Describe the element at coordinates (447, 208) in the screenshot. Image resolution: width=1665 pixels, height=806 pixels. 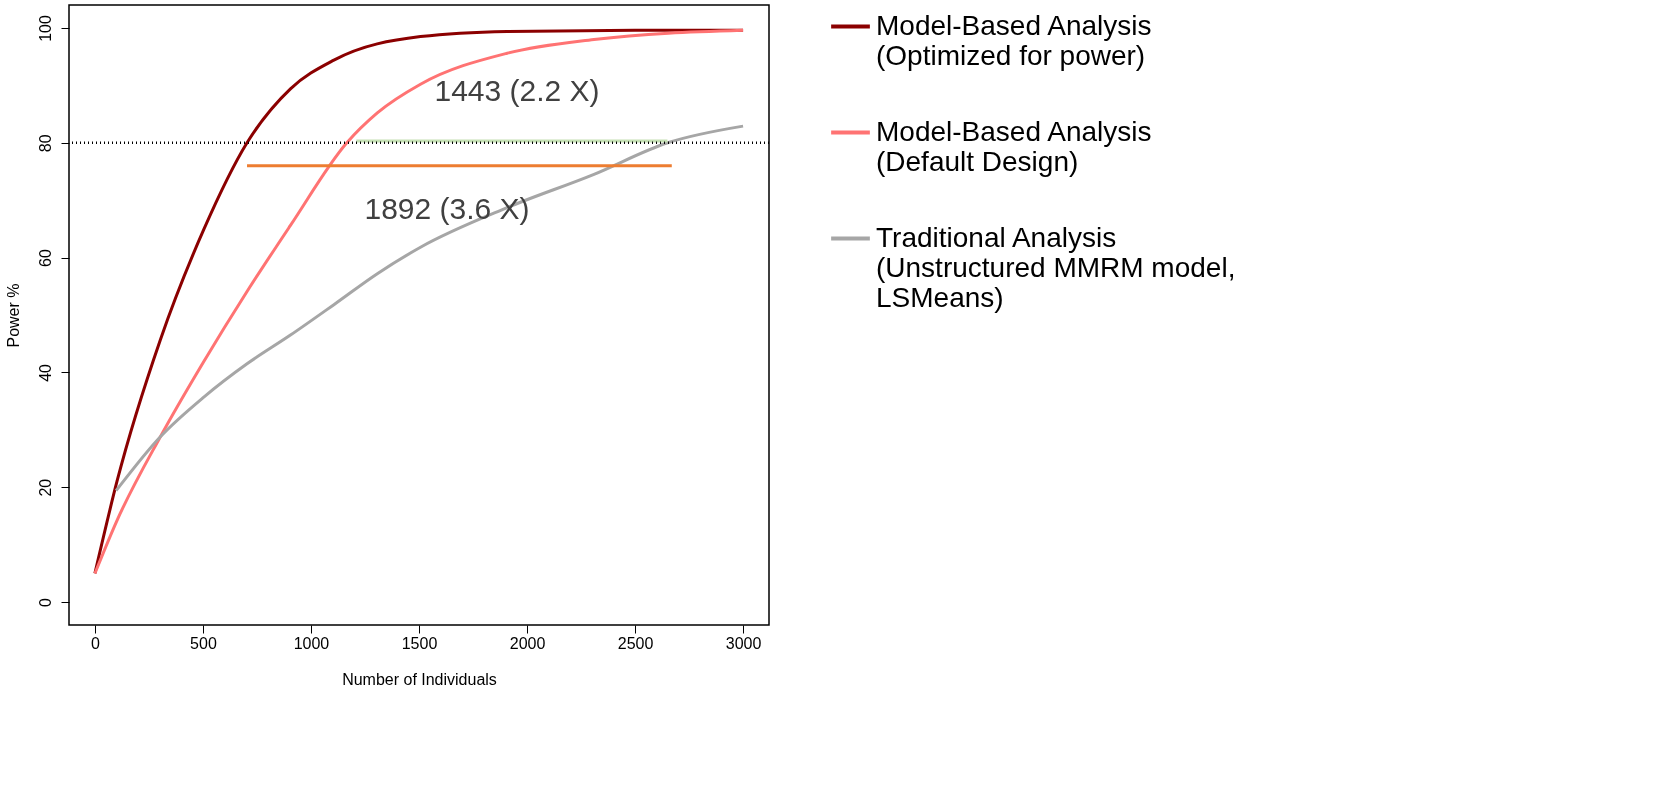
I see `annotation: 1892 (3.6 X)` at that location.